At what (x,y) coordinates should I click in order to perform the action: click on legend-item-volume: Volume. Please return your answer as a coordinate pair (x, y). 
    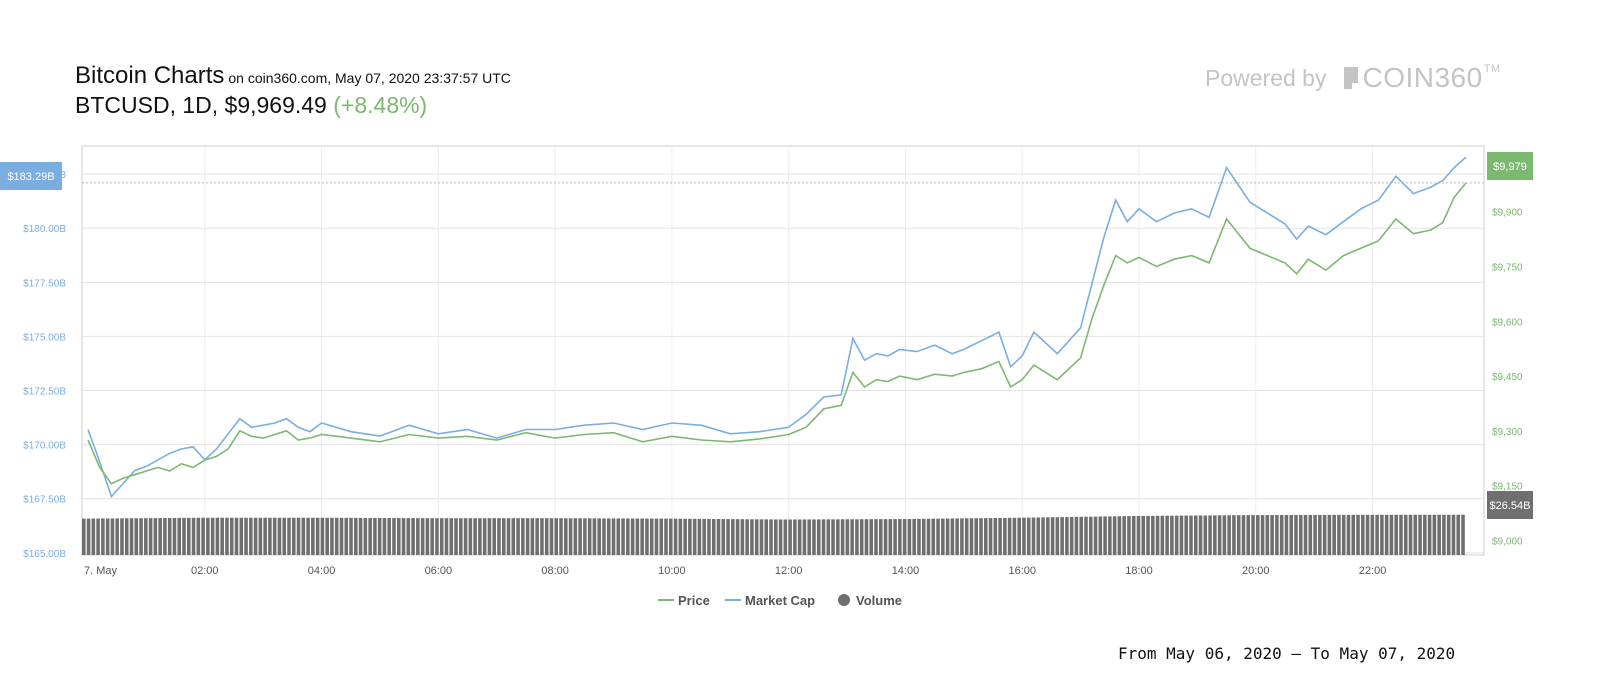
    Looking at the image, I should click on (870, 600).